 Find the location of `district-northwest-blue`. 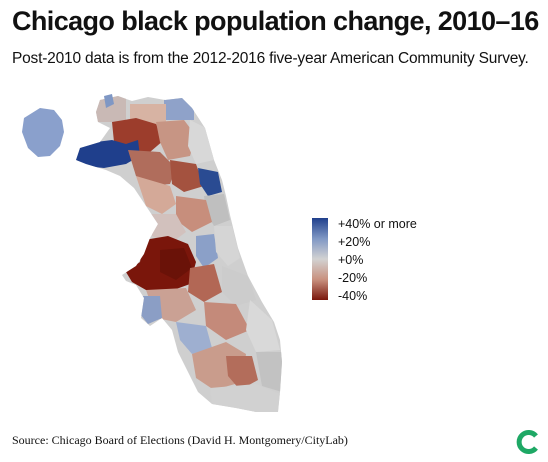

district-northwest-blue is located at coordinates (108, 154).